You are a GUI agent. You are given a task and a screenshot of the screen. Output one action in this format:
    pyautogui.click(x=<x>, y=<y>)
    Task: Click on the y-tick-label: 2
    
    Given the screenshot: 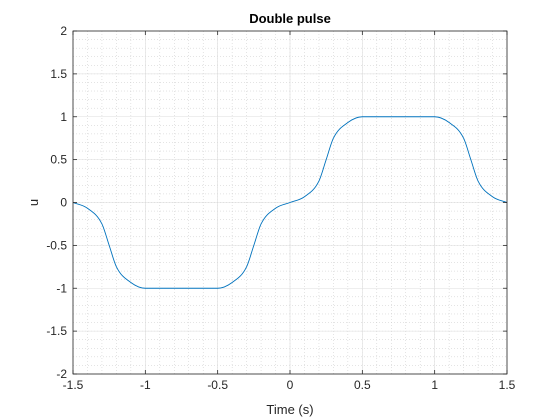 What is the action you would take?
    pyautogui.click(x=63, y=31)
    